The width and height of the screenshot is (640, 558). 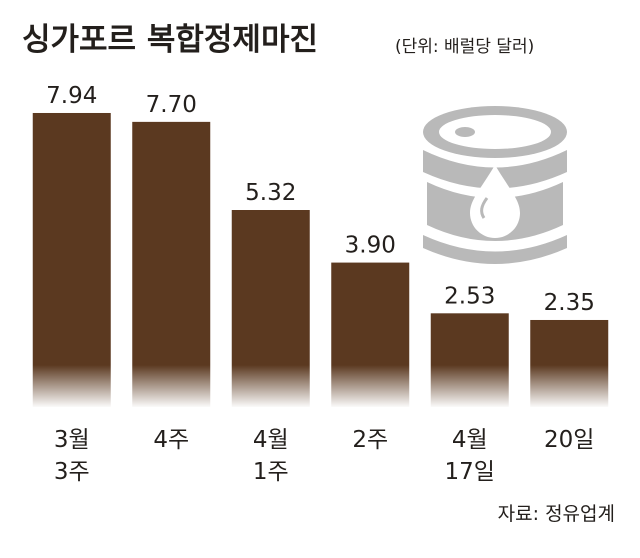 I want to click on value-label: 2.53, so click(x=469, y=296).